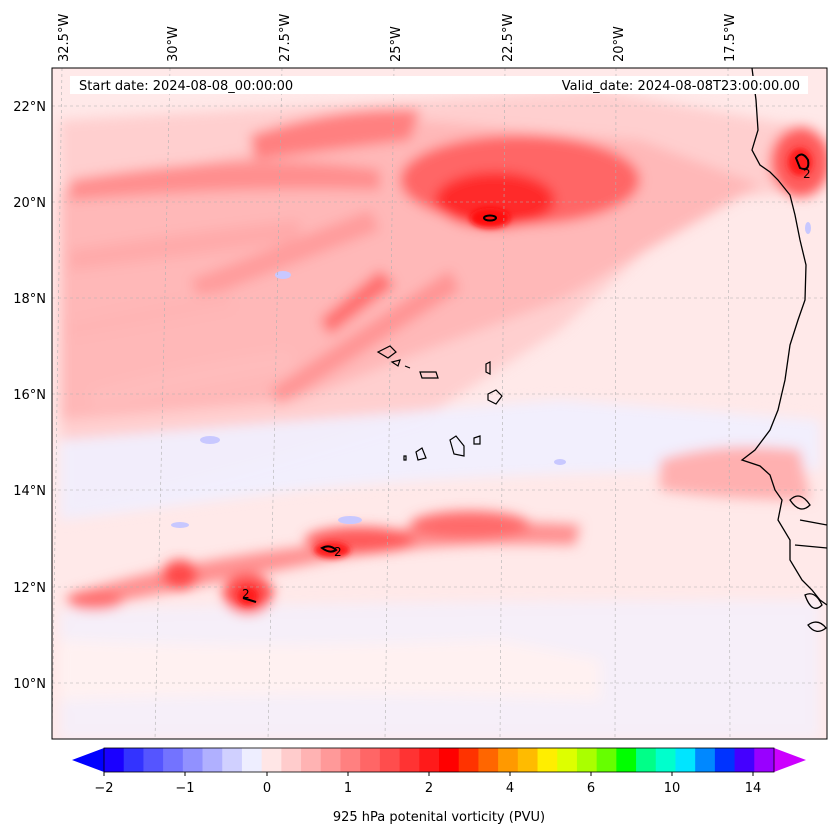 Image resolution: width=837 pixels, height=836 pixels. I want to click on colorbar-frame, so click(439, 760).